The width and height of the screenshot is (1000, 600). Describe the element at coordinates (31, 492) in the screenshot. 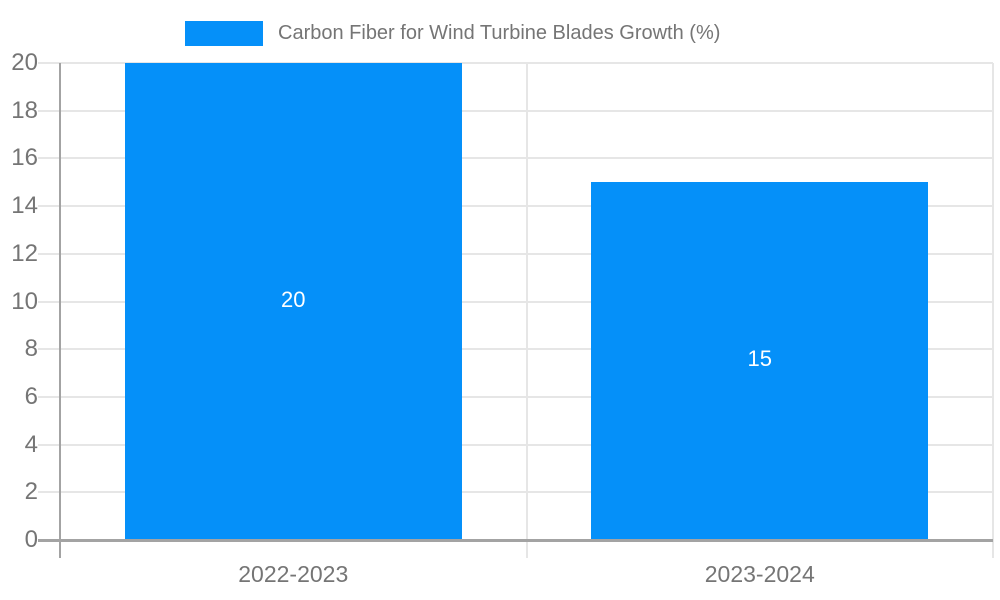

I see `y-axis-tick-label: 2` at that location.